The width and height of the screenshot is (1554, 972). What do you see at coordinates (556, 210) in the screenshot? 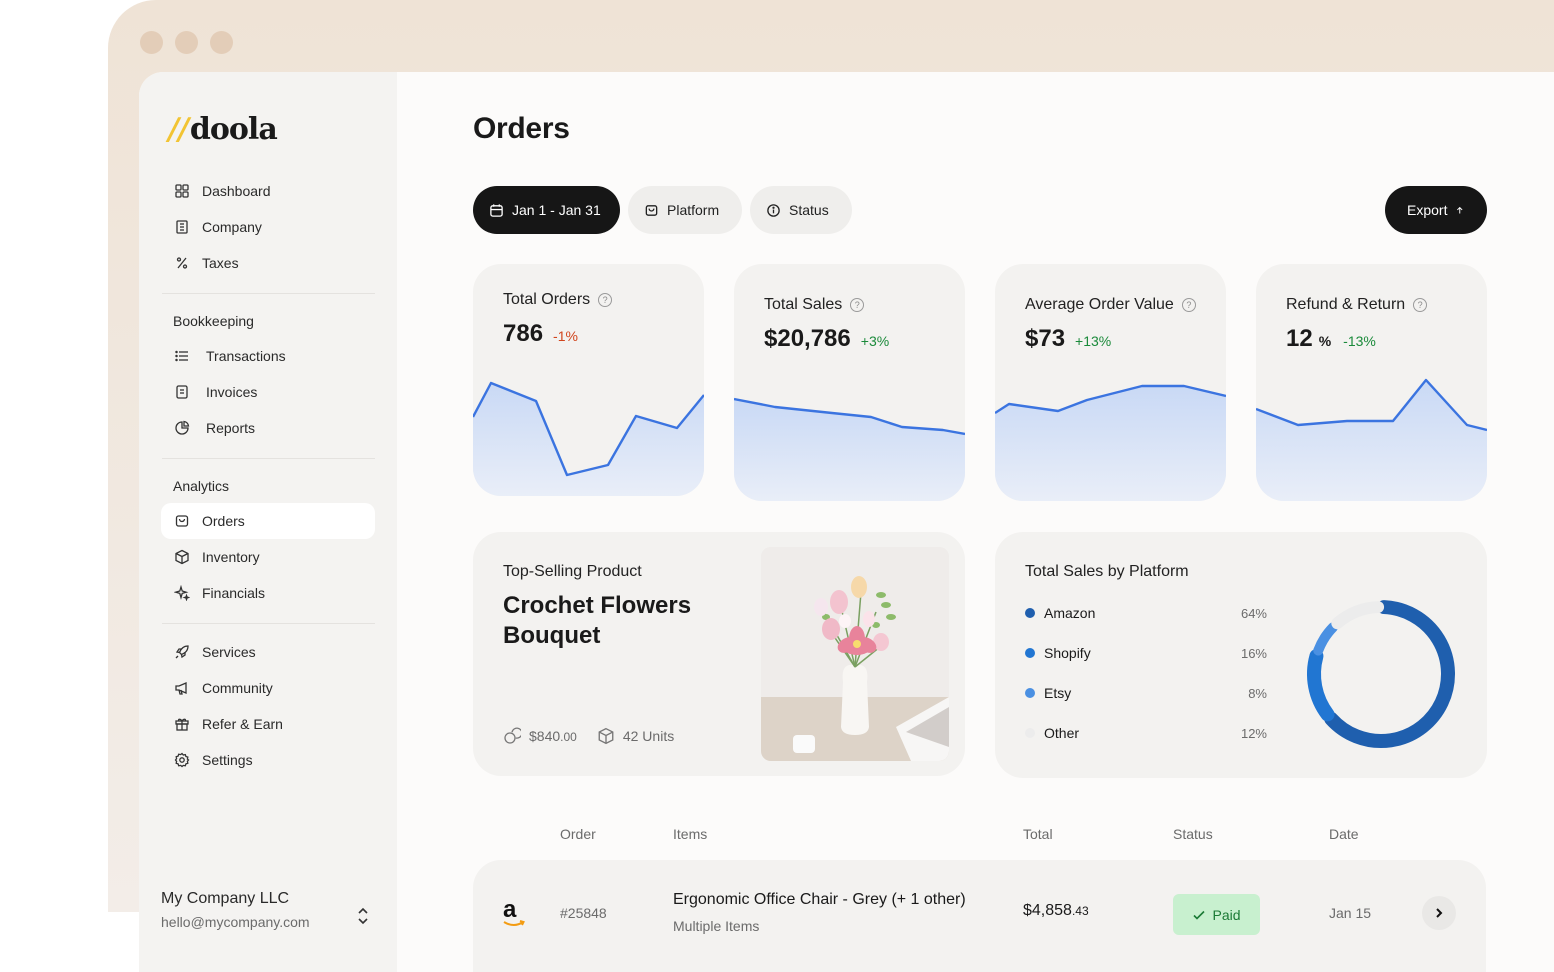
I see `date-range-label: Jan 1 - Jan 31` at bounding box center [556, 210].